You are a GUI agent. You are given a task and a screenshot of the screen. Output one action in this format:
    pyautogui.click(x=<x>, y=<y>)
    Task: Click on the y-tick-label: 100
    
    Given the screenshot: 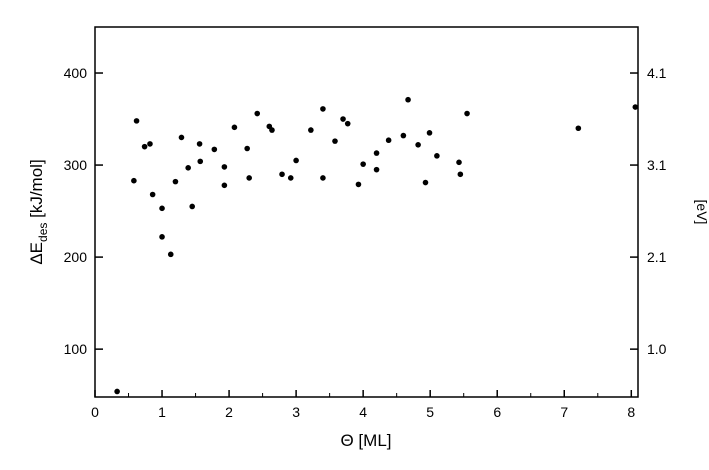 What is the action you would take?
    pyautogui.click(x=76, y=349)
    